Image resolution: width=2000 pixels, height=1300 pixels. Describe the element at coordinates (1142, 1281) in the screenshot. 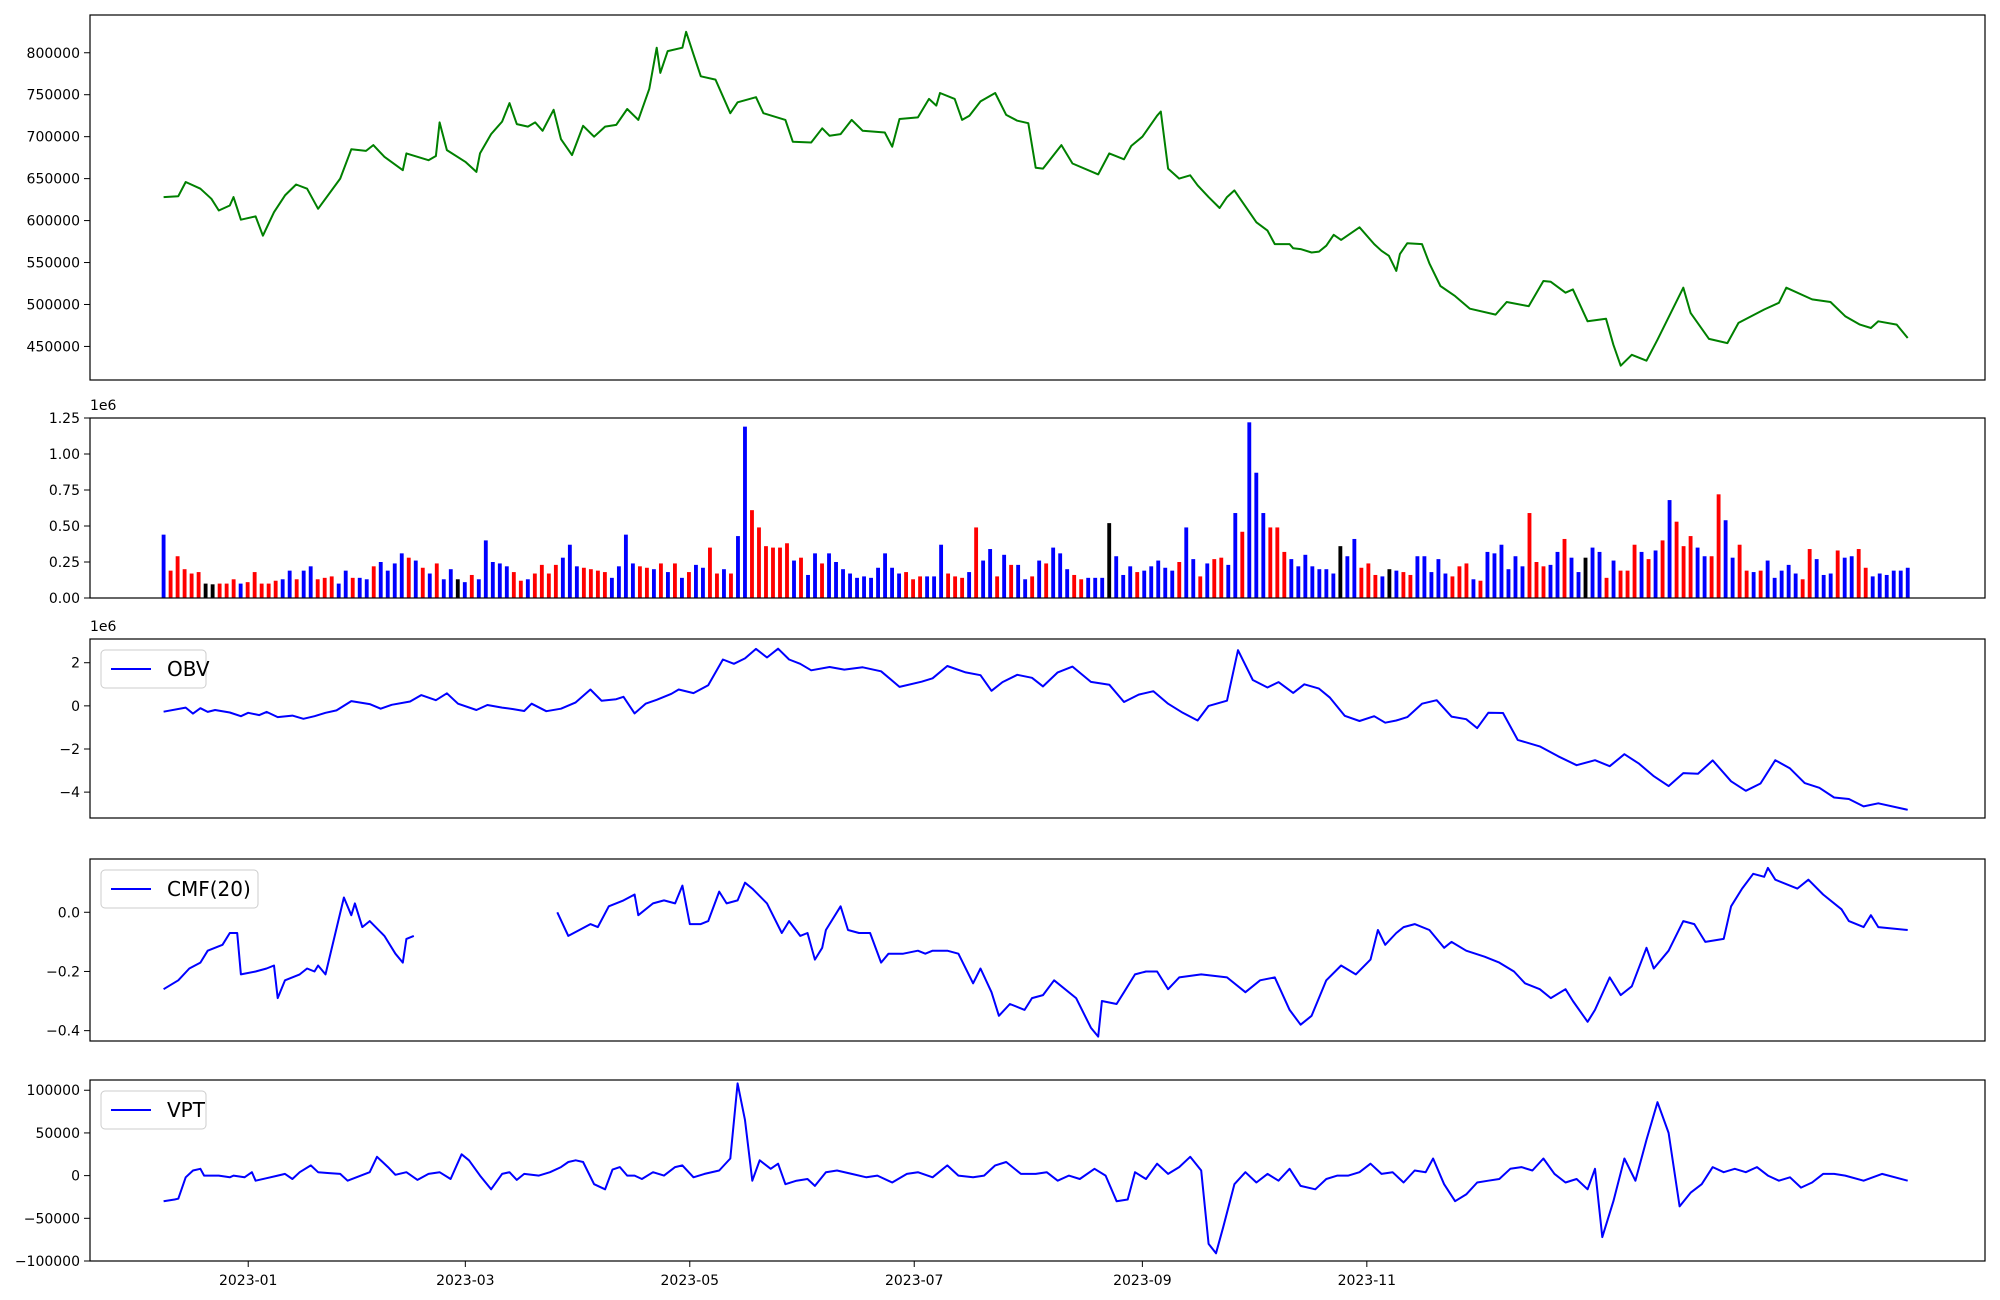

I see `x-tick-label: 2023-09` at that location.